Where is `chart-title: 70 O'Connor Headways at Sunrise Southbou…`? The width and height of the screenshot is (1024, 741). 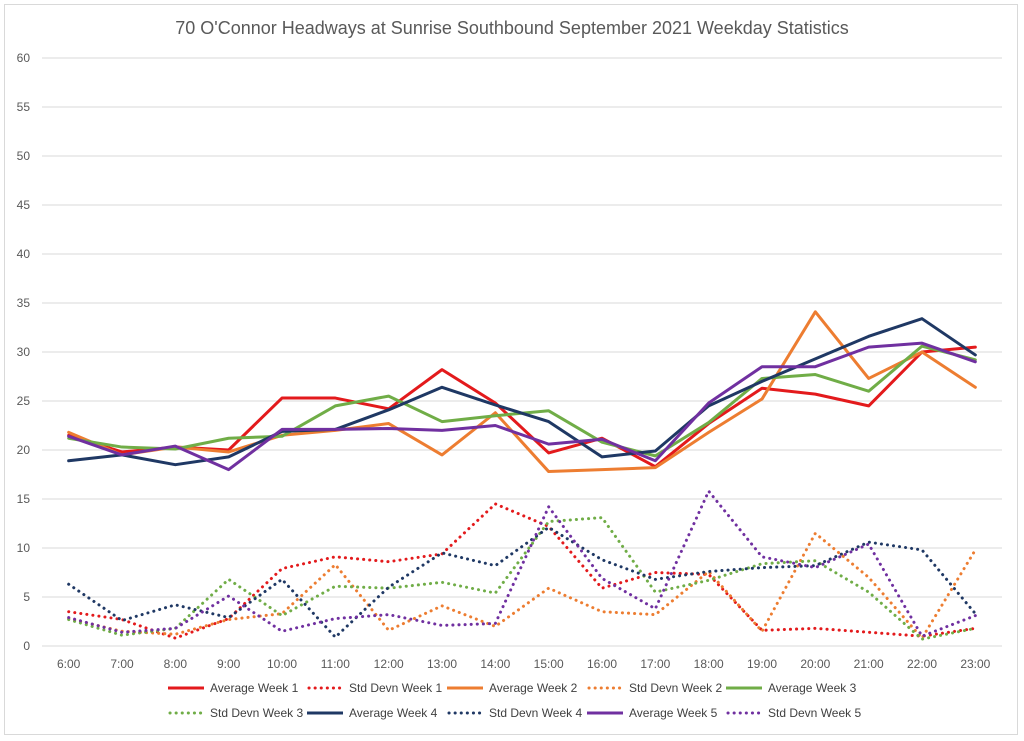 chart-title: 70 O'Connor Headways at Sunrise Southbou… is located at coordinates (512, 28).